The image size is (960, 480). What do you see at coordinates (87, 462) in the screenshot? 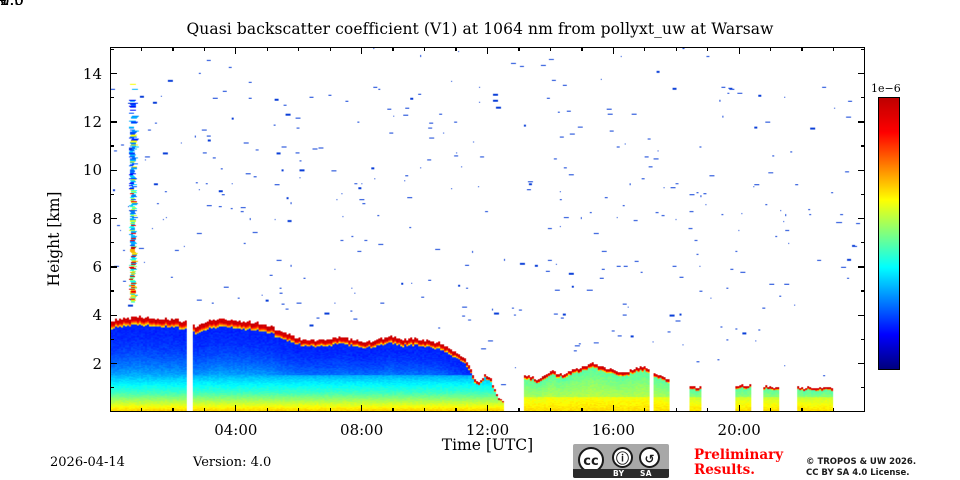
I see `figure-date: 2026-04-14` at bounding box center [87, 462].